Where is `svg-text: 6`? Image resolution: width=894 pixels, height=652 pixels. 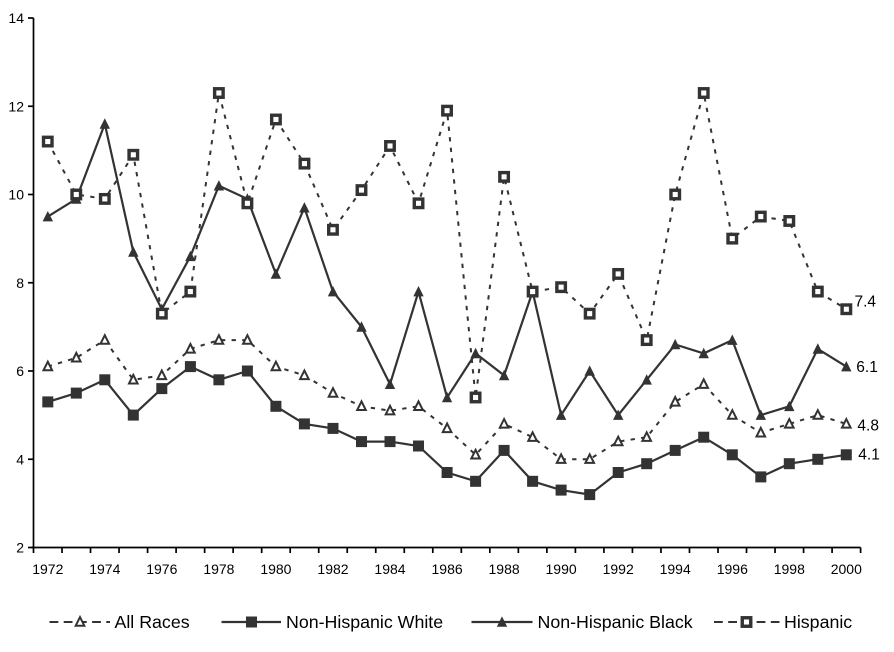
svg-text: 6 is located at coordinates (20, 371).